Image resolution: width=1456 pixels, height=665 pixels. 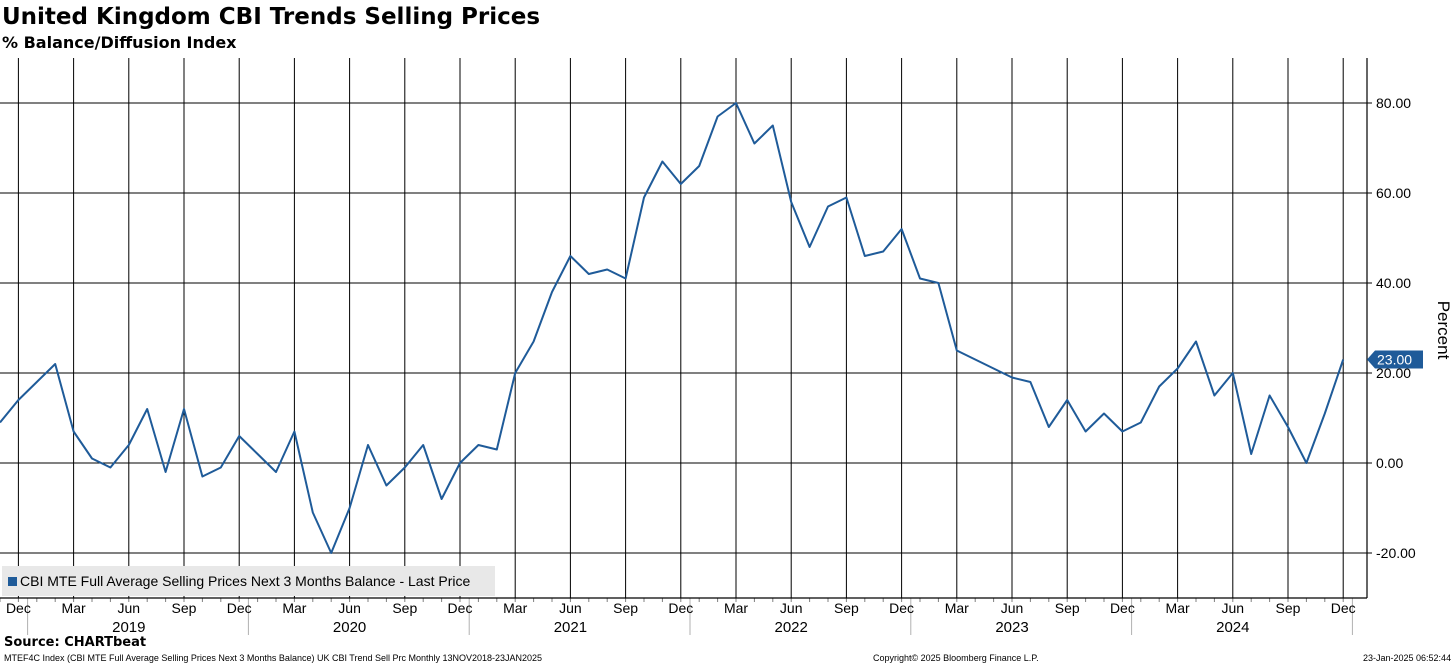 I want to click on y-tick-label: 0.00, so click(x=1389, y=463).